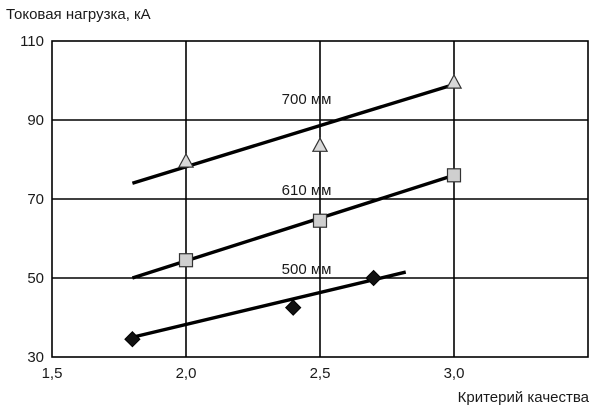  Describe the element at coordinates (524, 397) in the screenshot. I see `x-axis-title: Критерий качества` at that location.